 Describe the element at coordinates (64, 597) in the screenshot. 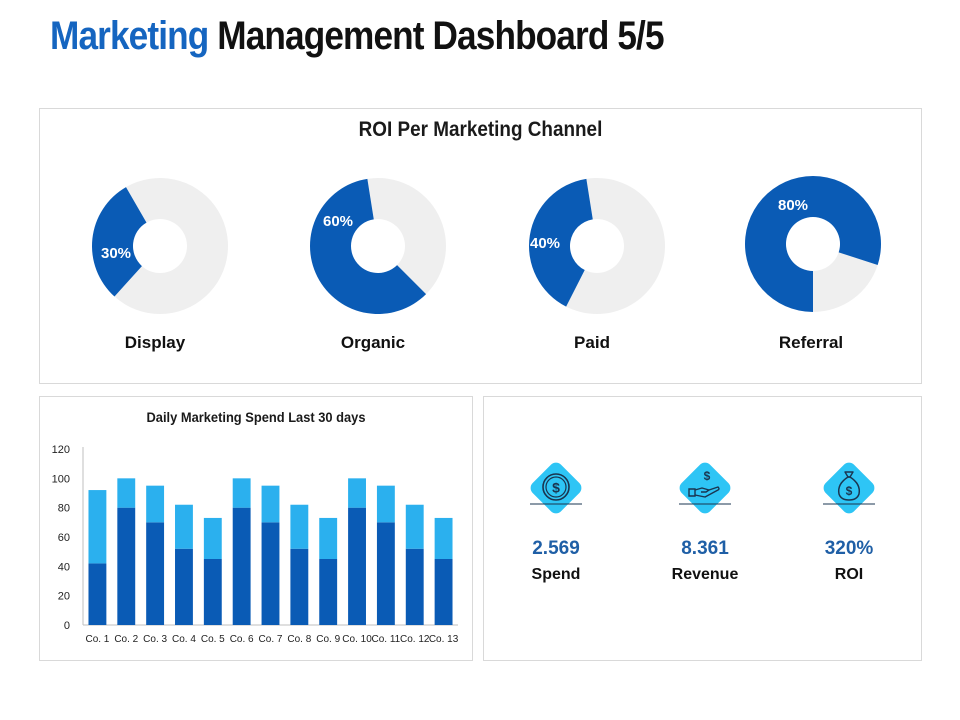

I see `y-tick-label: 20` at that location.